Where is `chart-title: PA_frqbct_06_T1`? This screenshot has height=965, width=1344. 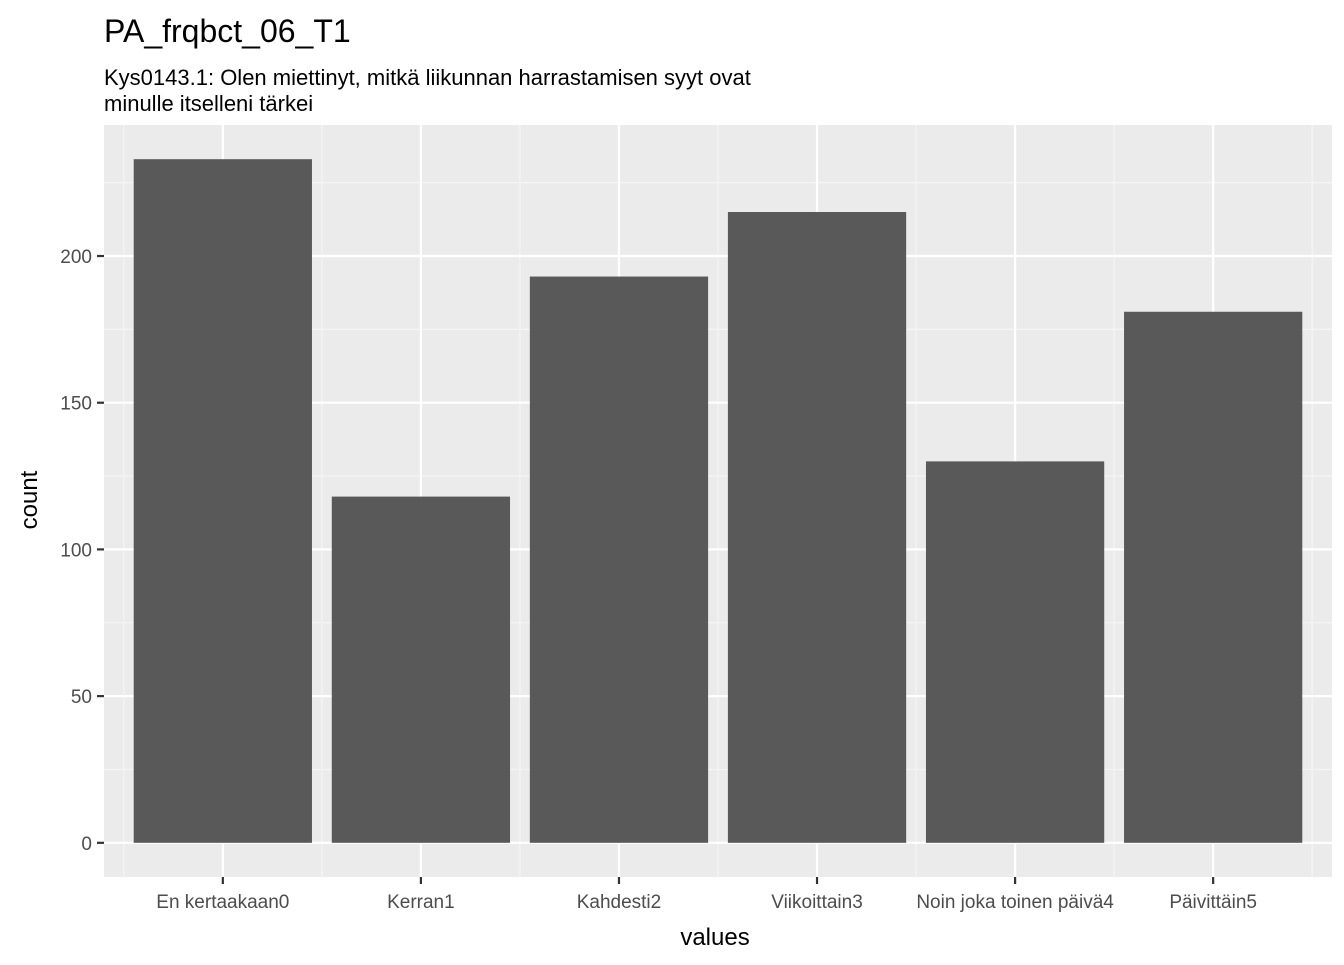
chart-title: PA_frqbct_06_T1 is located at coordinates (227, 31).